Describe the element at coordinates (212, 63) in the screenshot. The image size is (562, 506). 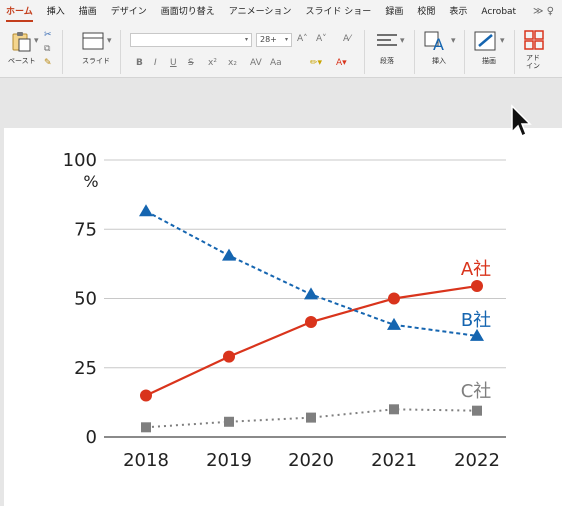
I see `superscript-icon: x²` at that location.